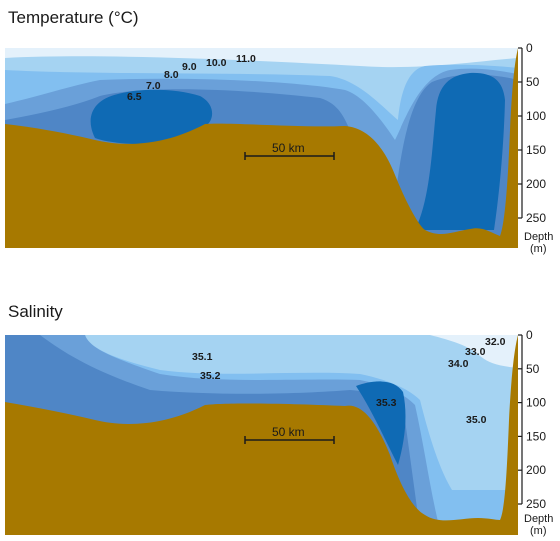 This screenshot has height=541, width=560. Describe the element at coordinates (495, 342) in the screenshot. I see `isohaline-label-32-0: 32.0` at that location.